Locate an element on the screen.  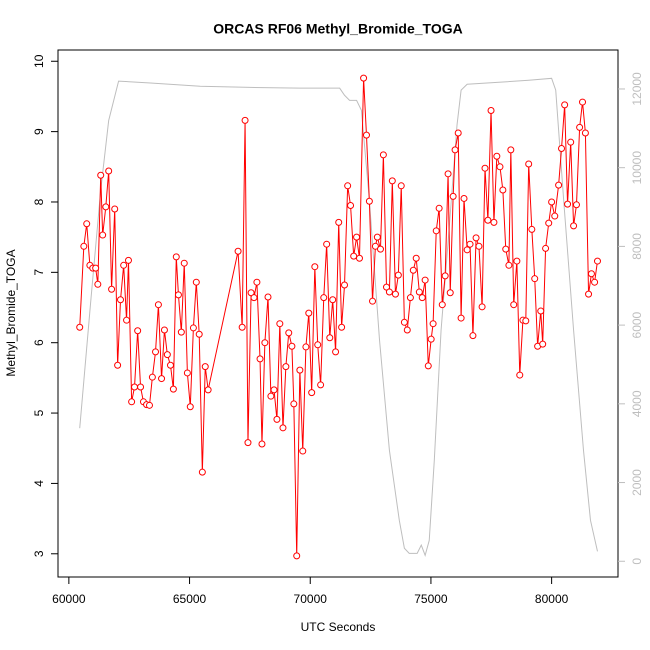
y-tick-label: 7 is located at coordinates (39, 272).